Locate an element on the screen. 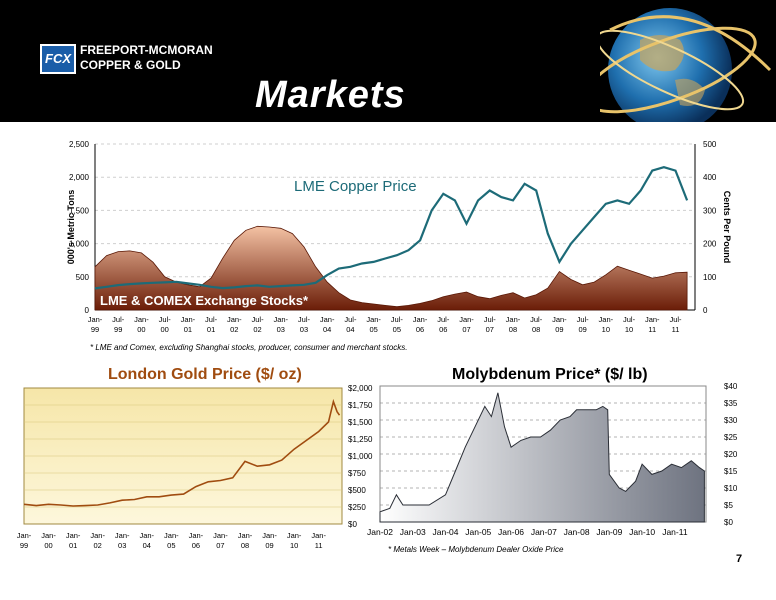 The height and width of the screenshot is (600, 776). y2-axis-title: Cents Per Pound is located at coordinates (727, 227).